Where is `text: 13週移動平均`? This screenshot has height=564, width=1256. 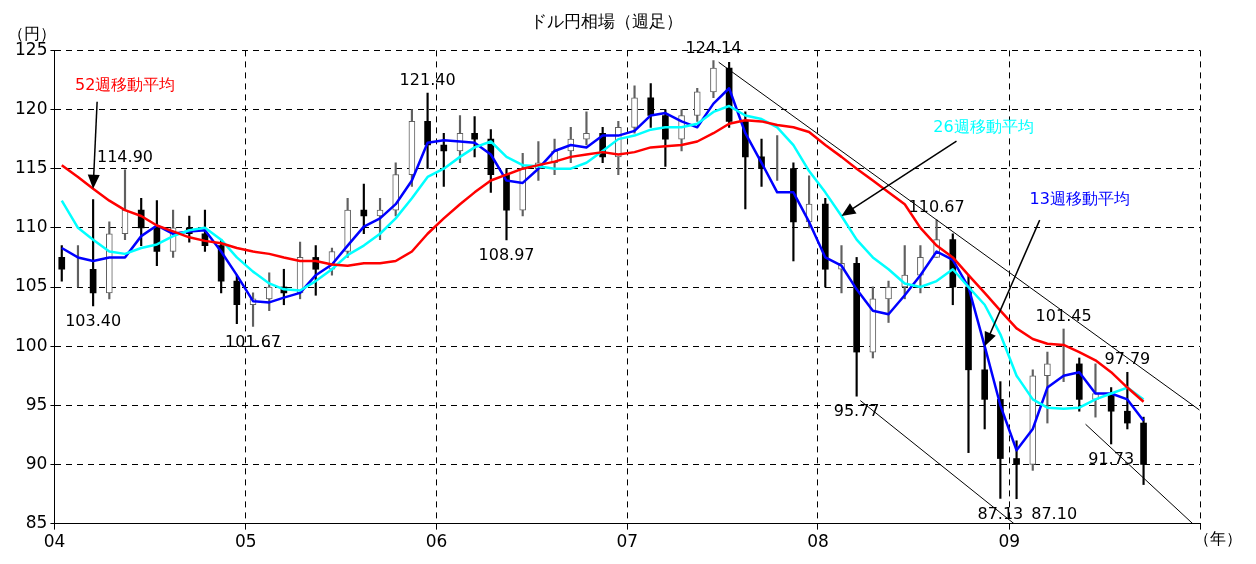 text: 13週移動平均 is located at coordinates (1079, 199).